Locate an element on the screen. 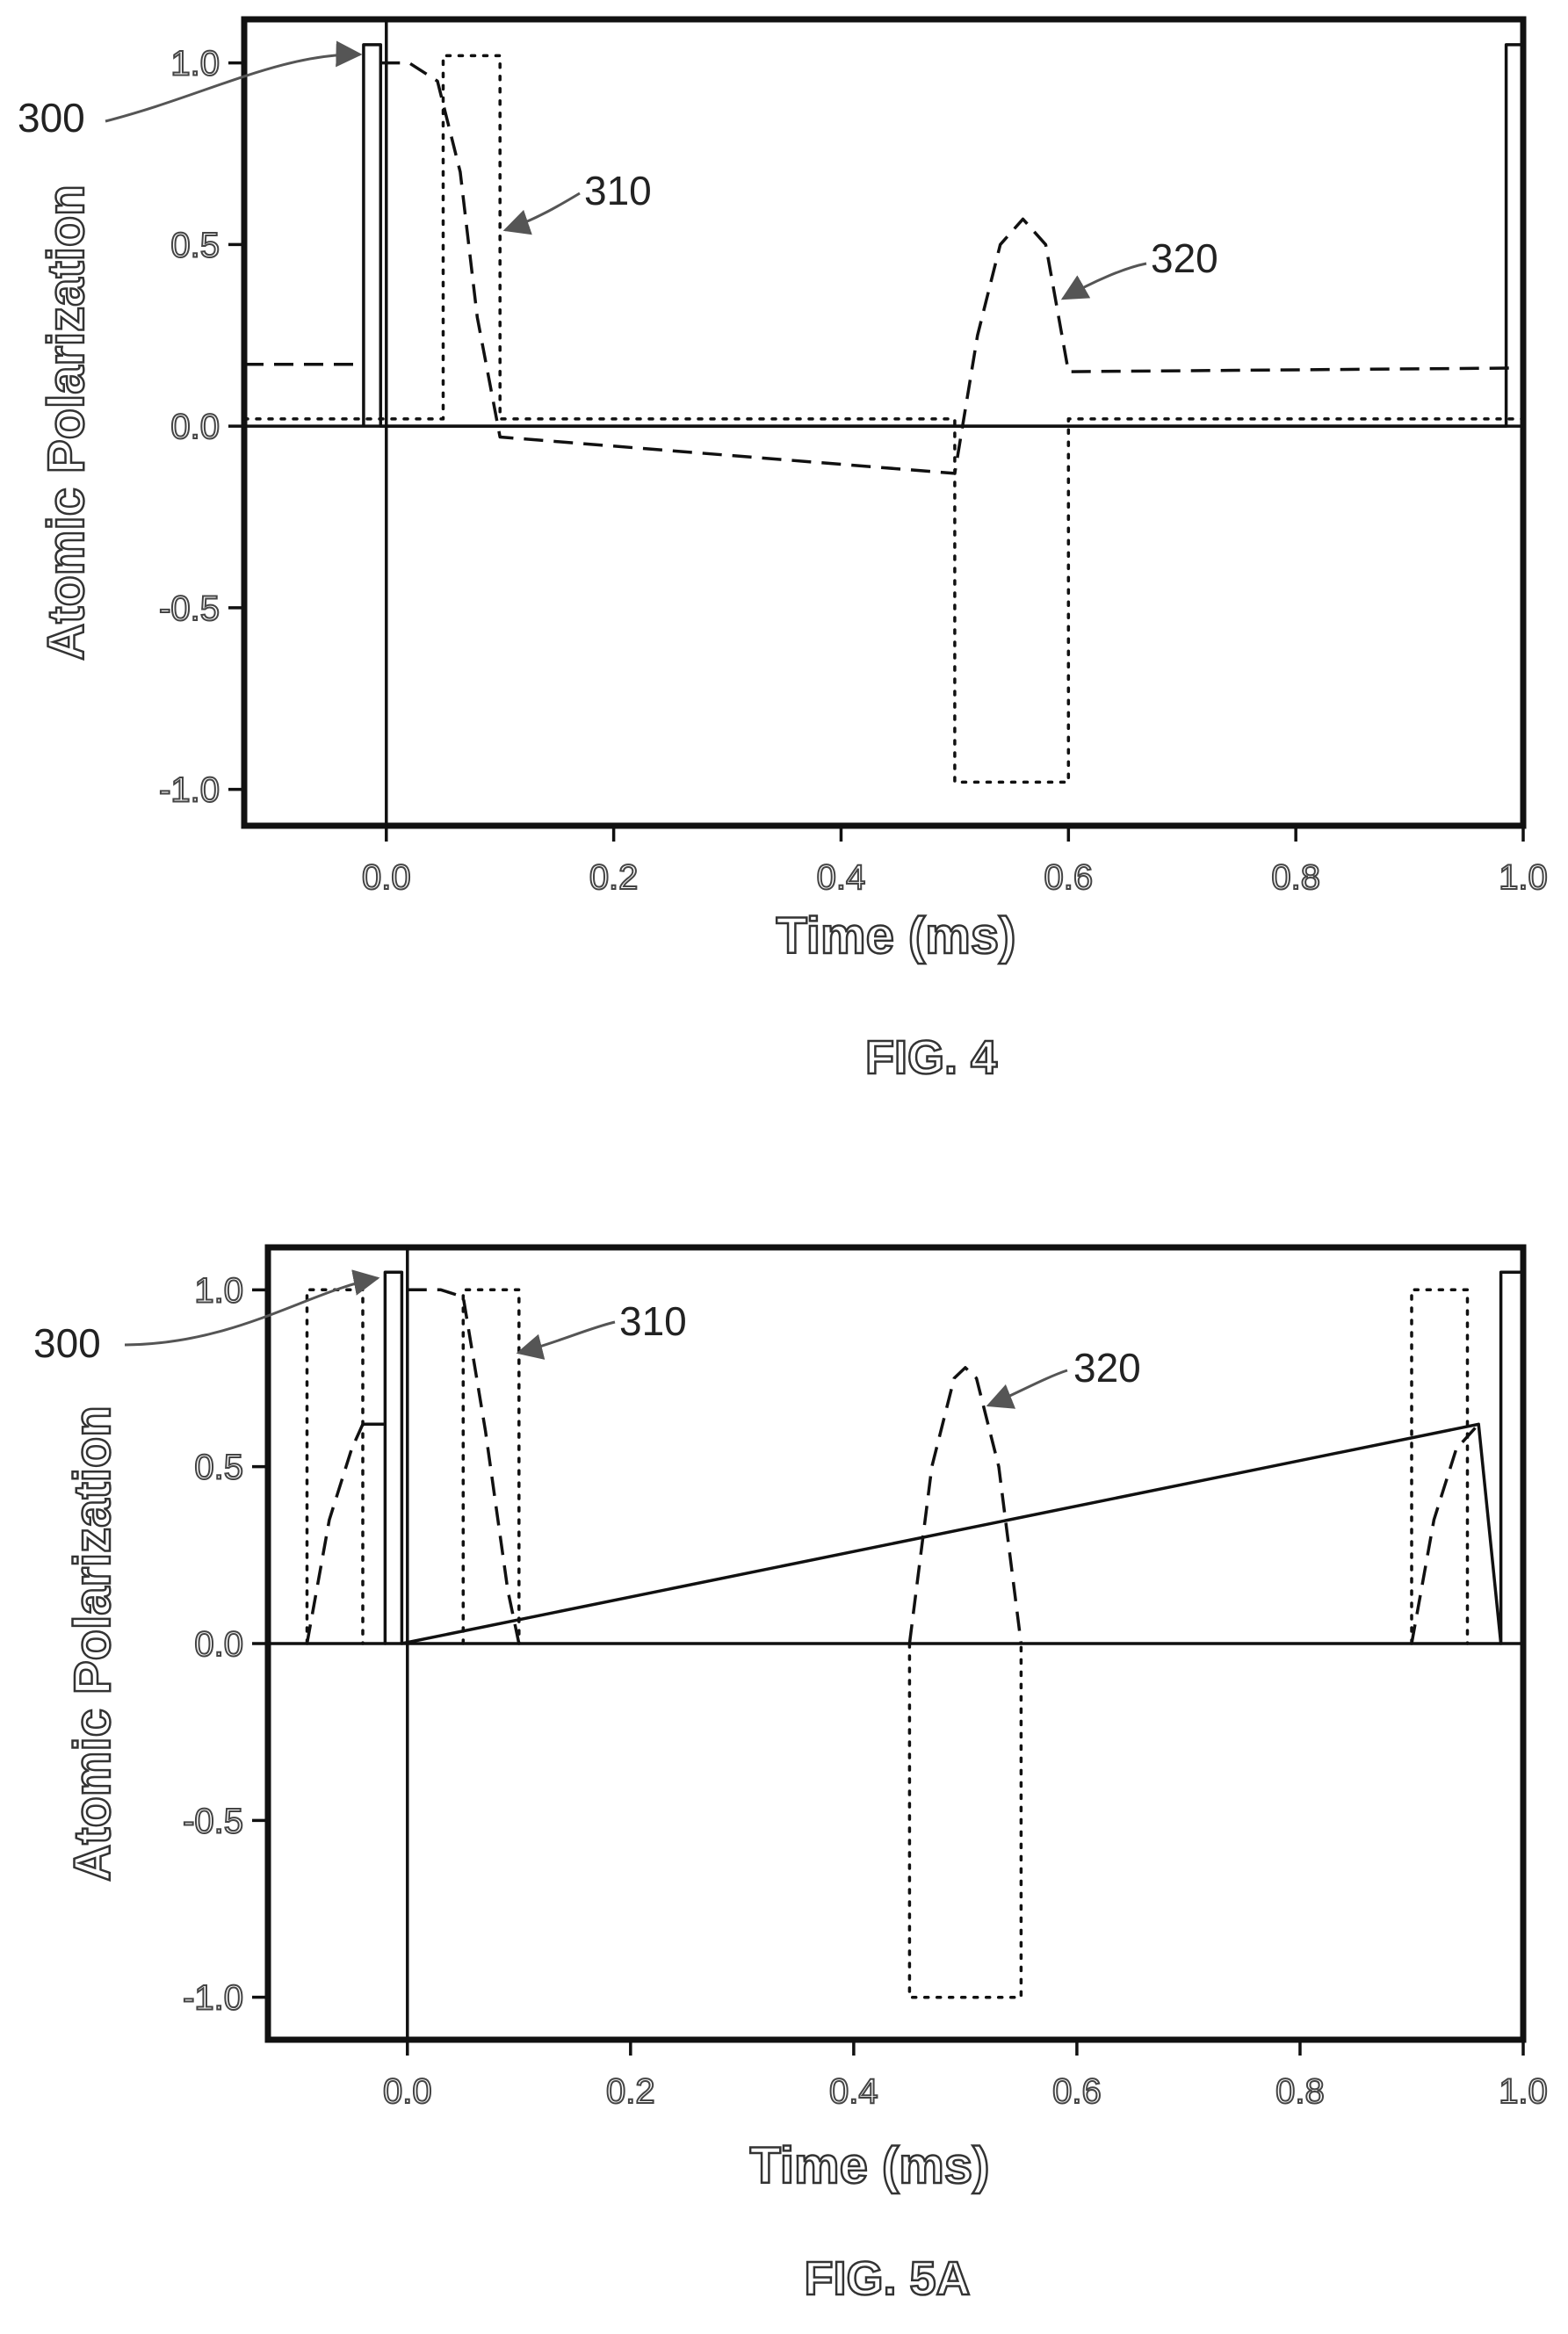 The width and height of the screenshot is (1568, 2334). figure-caption: FIG. 4 is located at coordinates (931, 1057).